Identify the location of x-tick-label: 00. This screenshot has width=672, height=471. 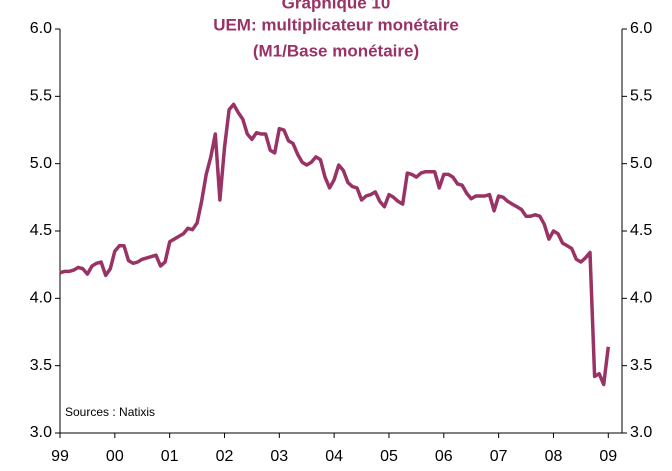
(115, 456).